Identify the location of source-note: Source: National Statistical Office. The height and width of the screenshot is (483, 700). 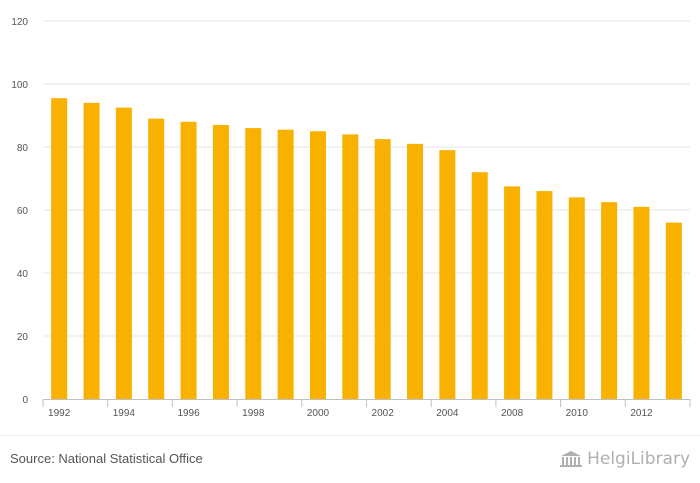
(106, 458).